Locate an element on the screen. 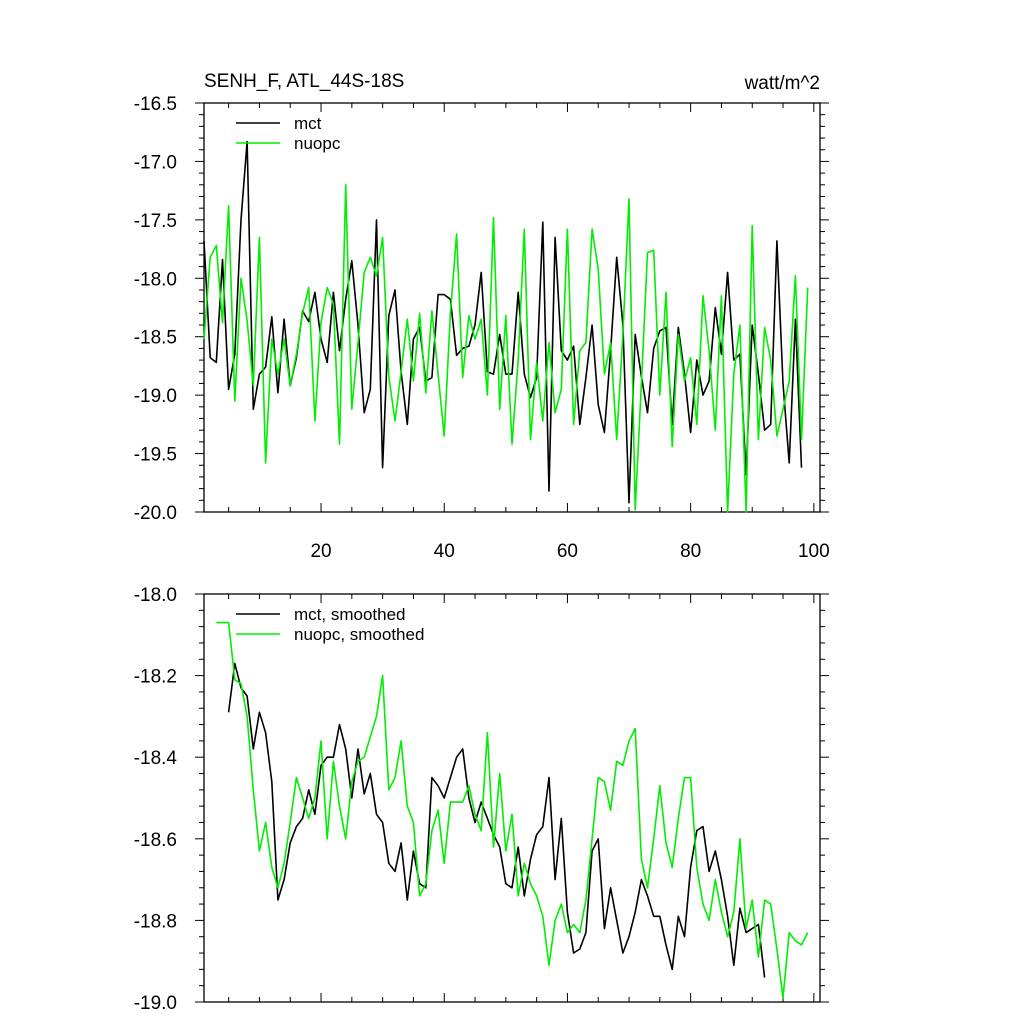  x-tick-label: 60 is located at coordinates (567, 551).